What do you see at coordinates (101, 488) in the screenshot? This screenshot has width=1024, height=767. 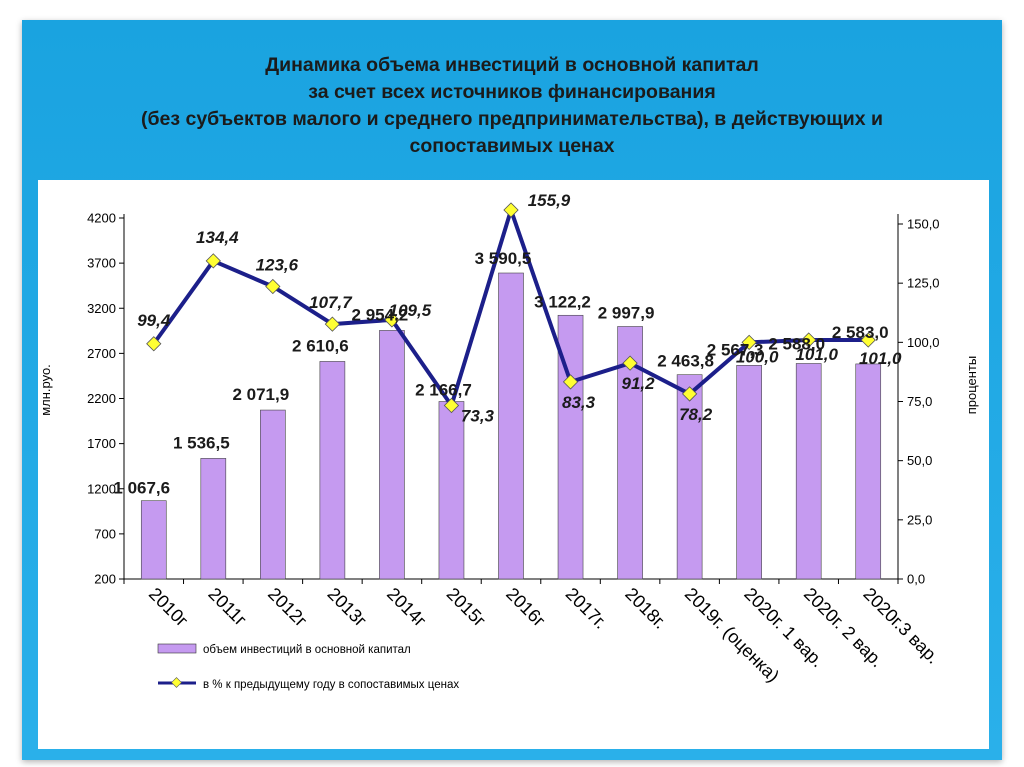 I see `y-tick-label: 1200` at bounding box center [101, 488].